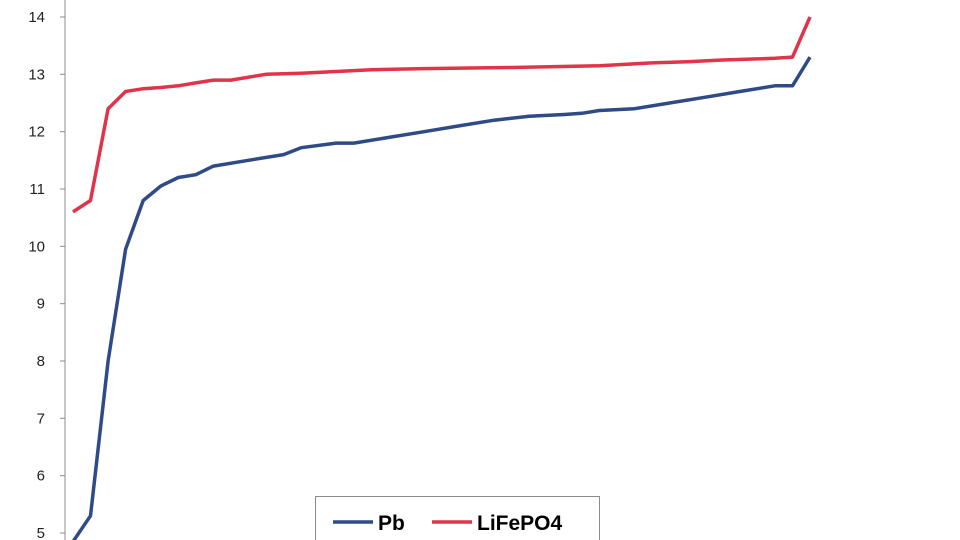 The image size is (960, 540). What do you see at coordinates (37, 189) in the screenshot?
I see `y-tick-label: 11` at bounding box center [37, 189].